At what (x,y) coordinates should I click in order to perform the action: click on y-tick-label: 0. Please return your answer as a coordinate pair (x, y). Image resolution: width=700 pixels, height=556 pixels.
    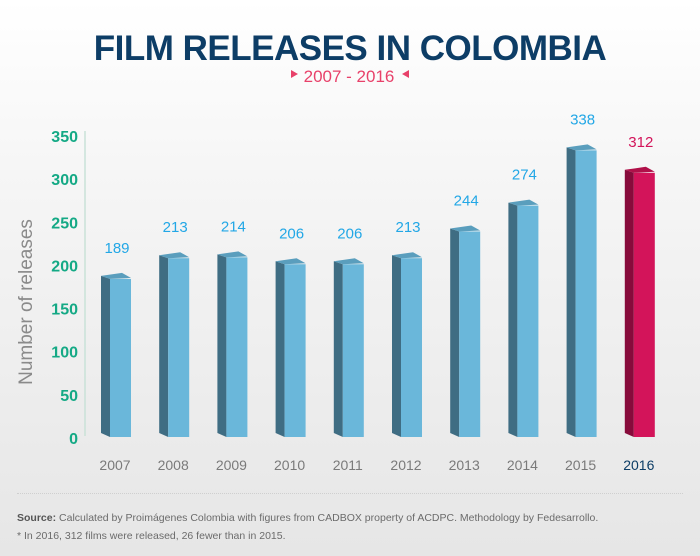
    Looking at the image, I should click on (73, 439).